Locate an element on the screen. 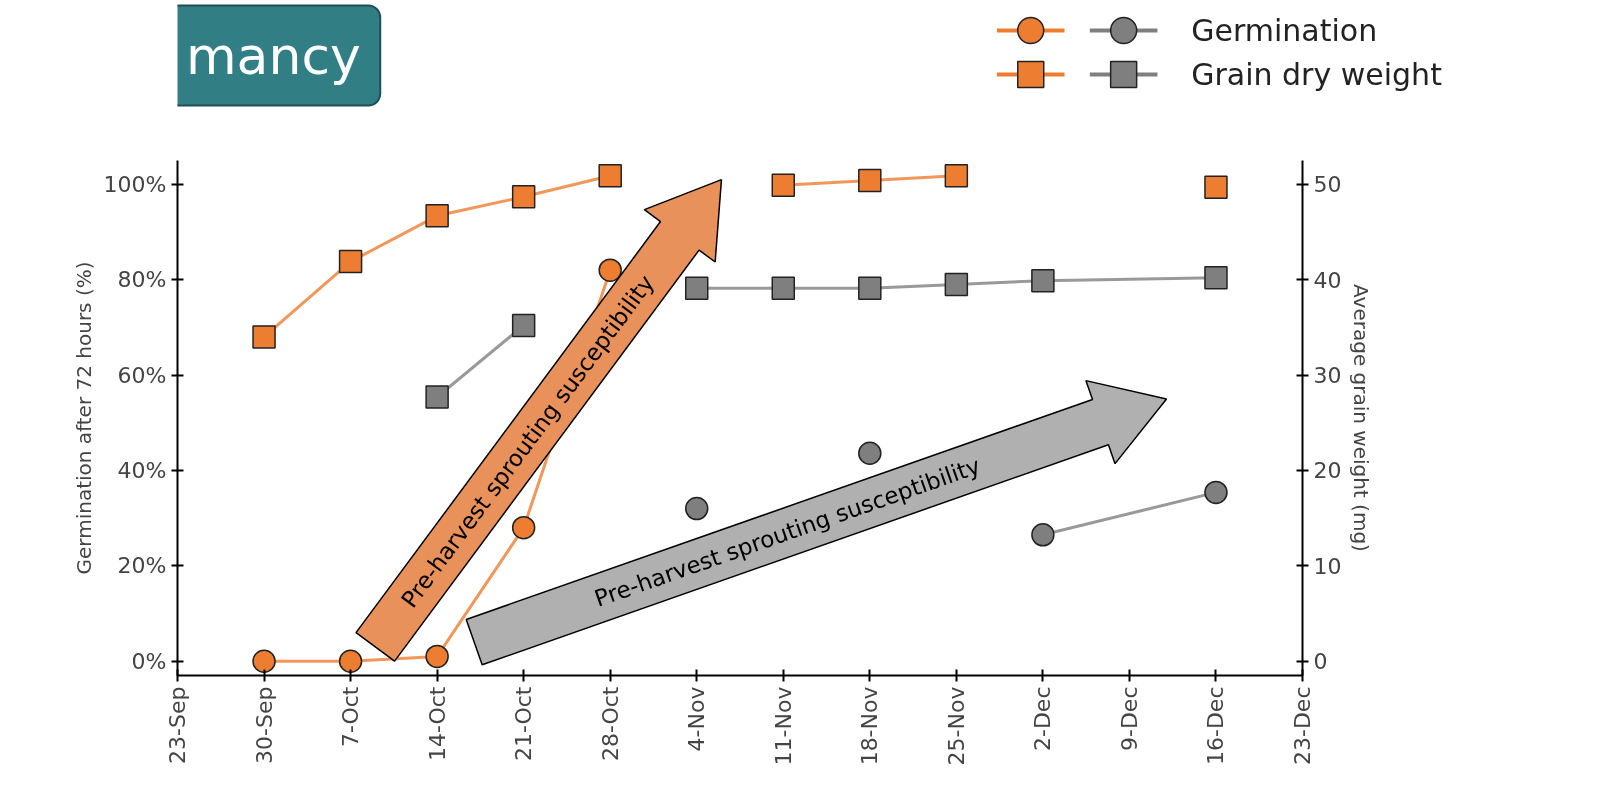  y2-tick-label: 40 is located at coordinates (1327, 280).